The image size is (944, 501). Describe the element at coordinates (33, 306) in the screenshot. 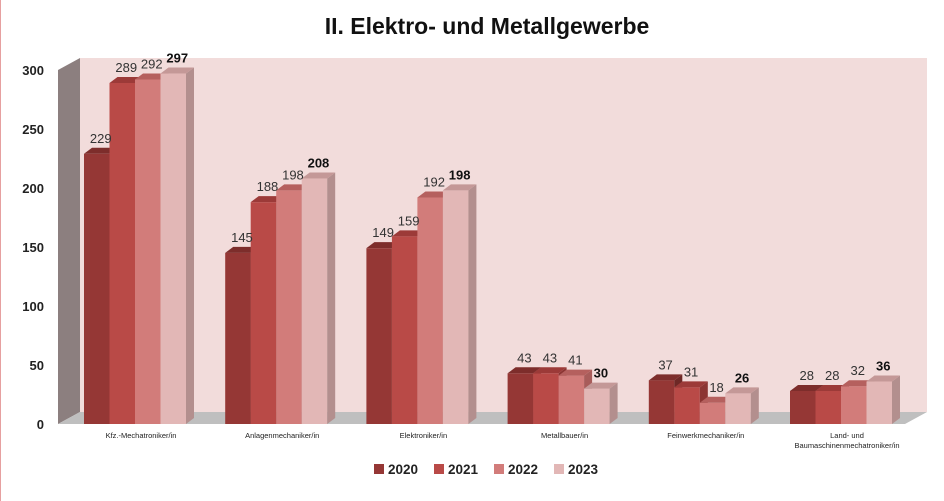

I see `y-tick-label: 100` at that location.